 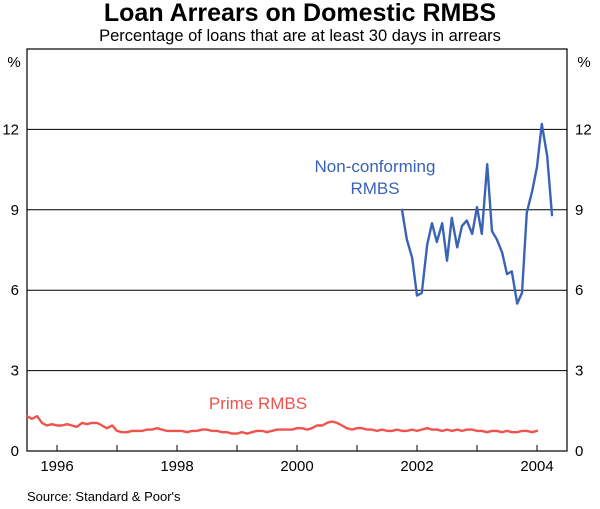 I want to click on y-tick-label-right: 12, so click(x=583, y=129).